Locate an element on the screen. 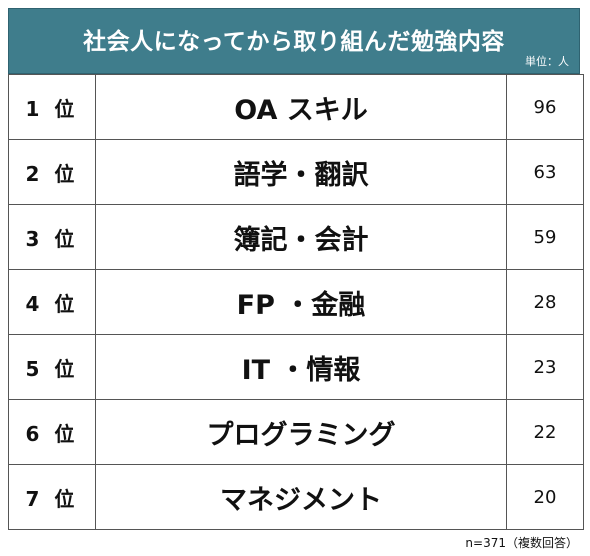  rank-cell: 2 位 is located at coordinates (52, 172).